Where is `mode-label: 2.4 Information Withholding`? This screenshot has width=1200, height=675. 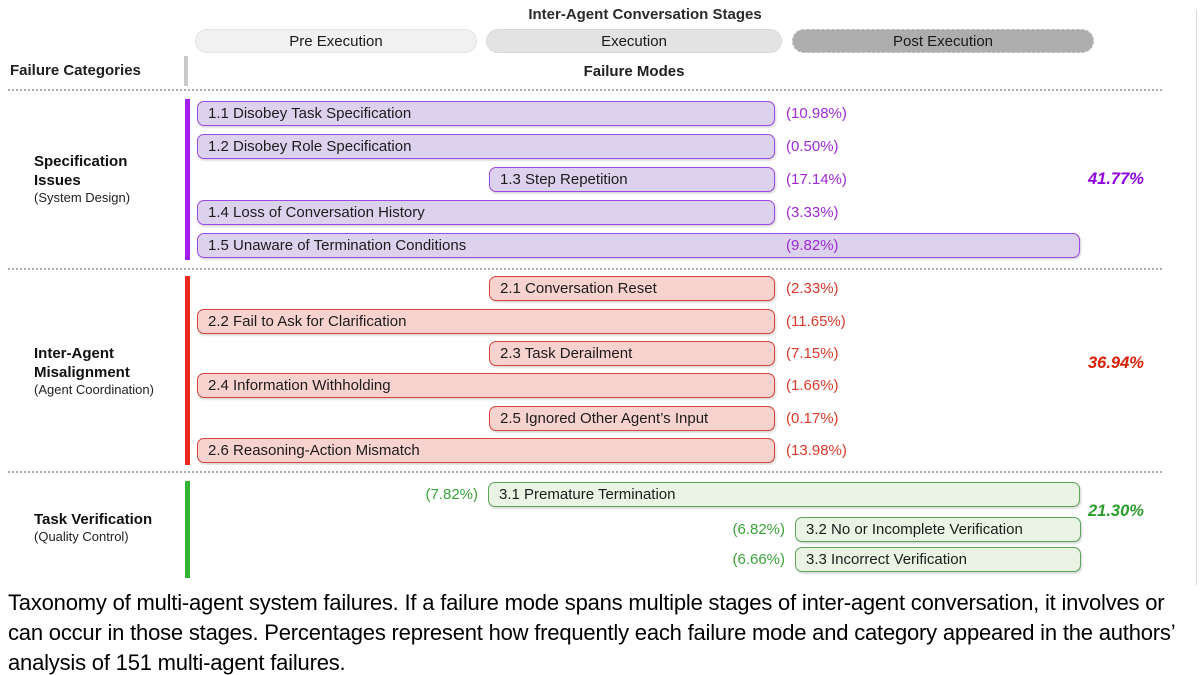 mode-label: 2.4 Information Withholding is located at coordinates (299, 385).